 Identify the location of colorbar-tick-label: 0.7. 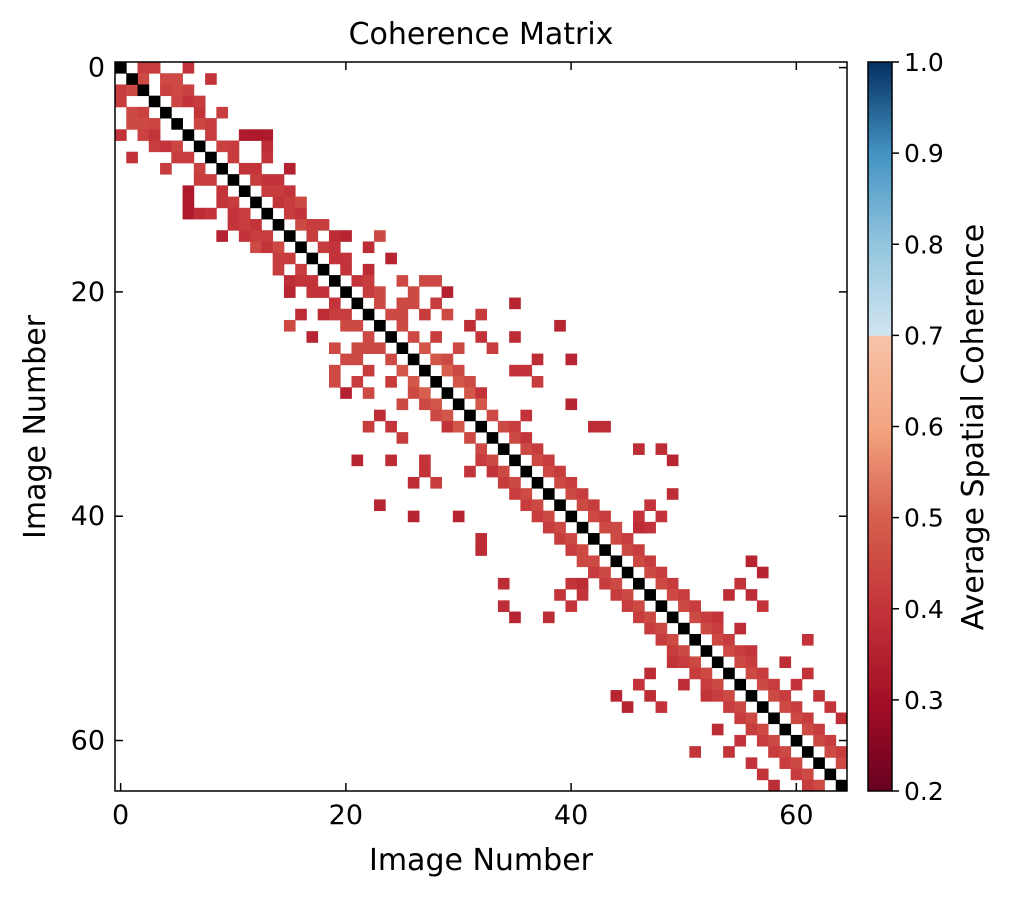
(924, 335).